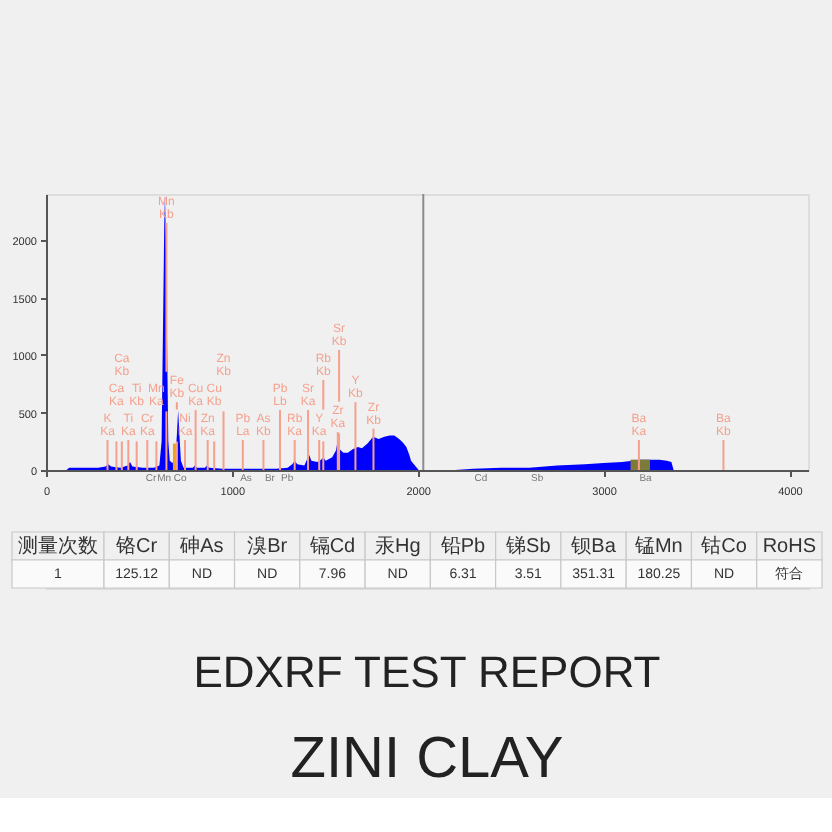  I want to click on category-label: 测量次数, so click(58, 546).